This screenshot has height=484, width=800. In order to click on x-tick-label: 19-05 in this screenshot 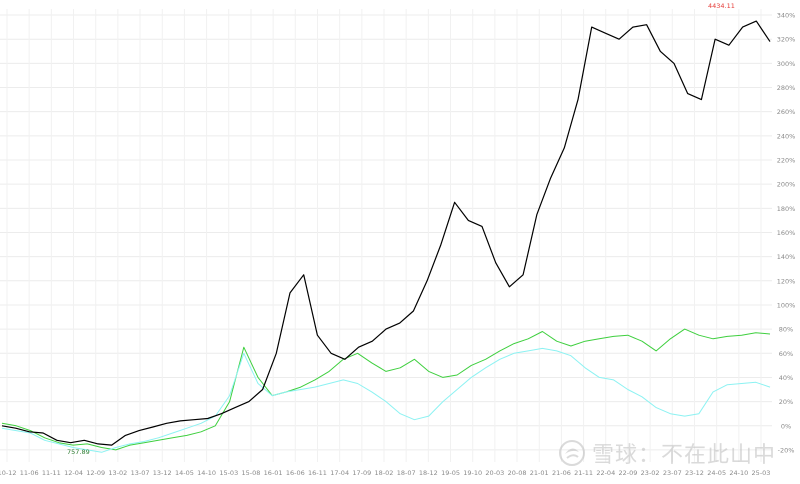, I will do `click(450, 473)`.